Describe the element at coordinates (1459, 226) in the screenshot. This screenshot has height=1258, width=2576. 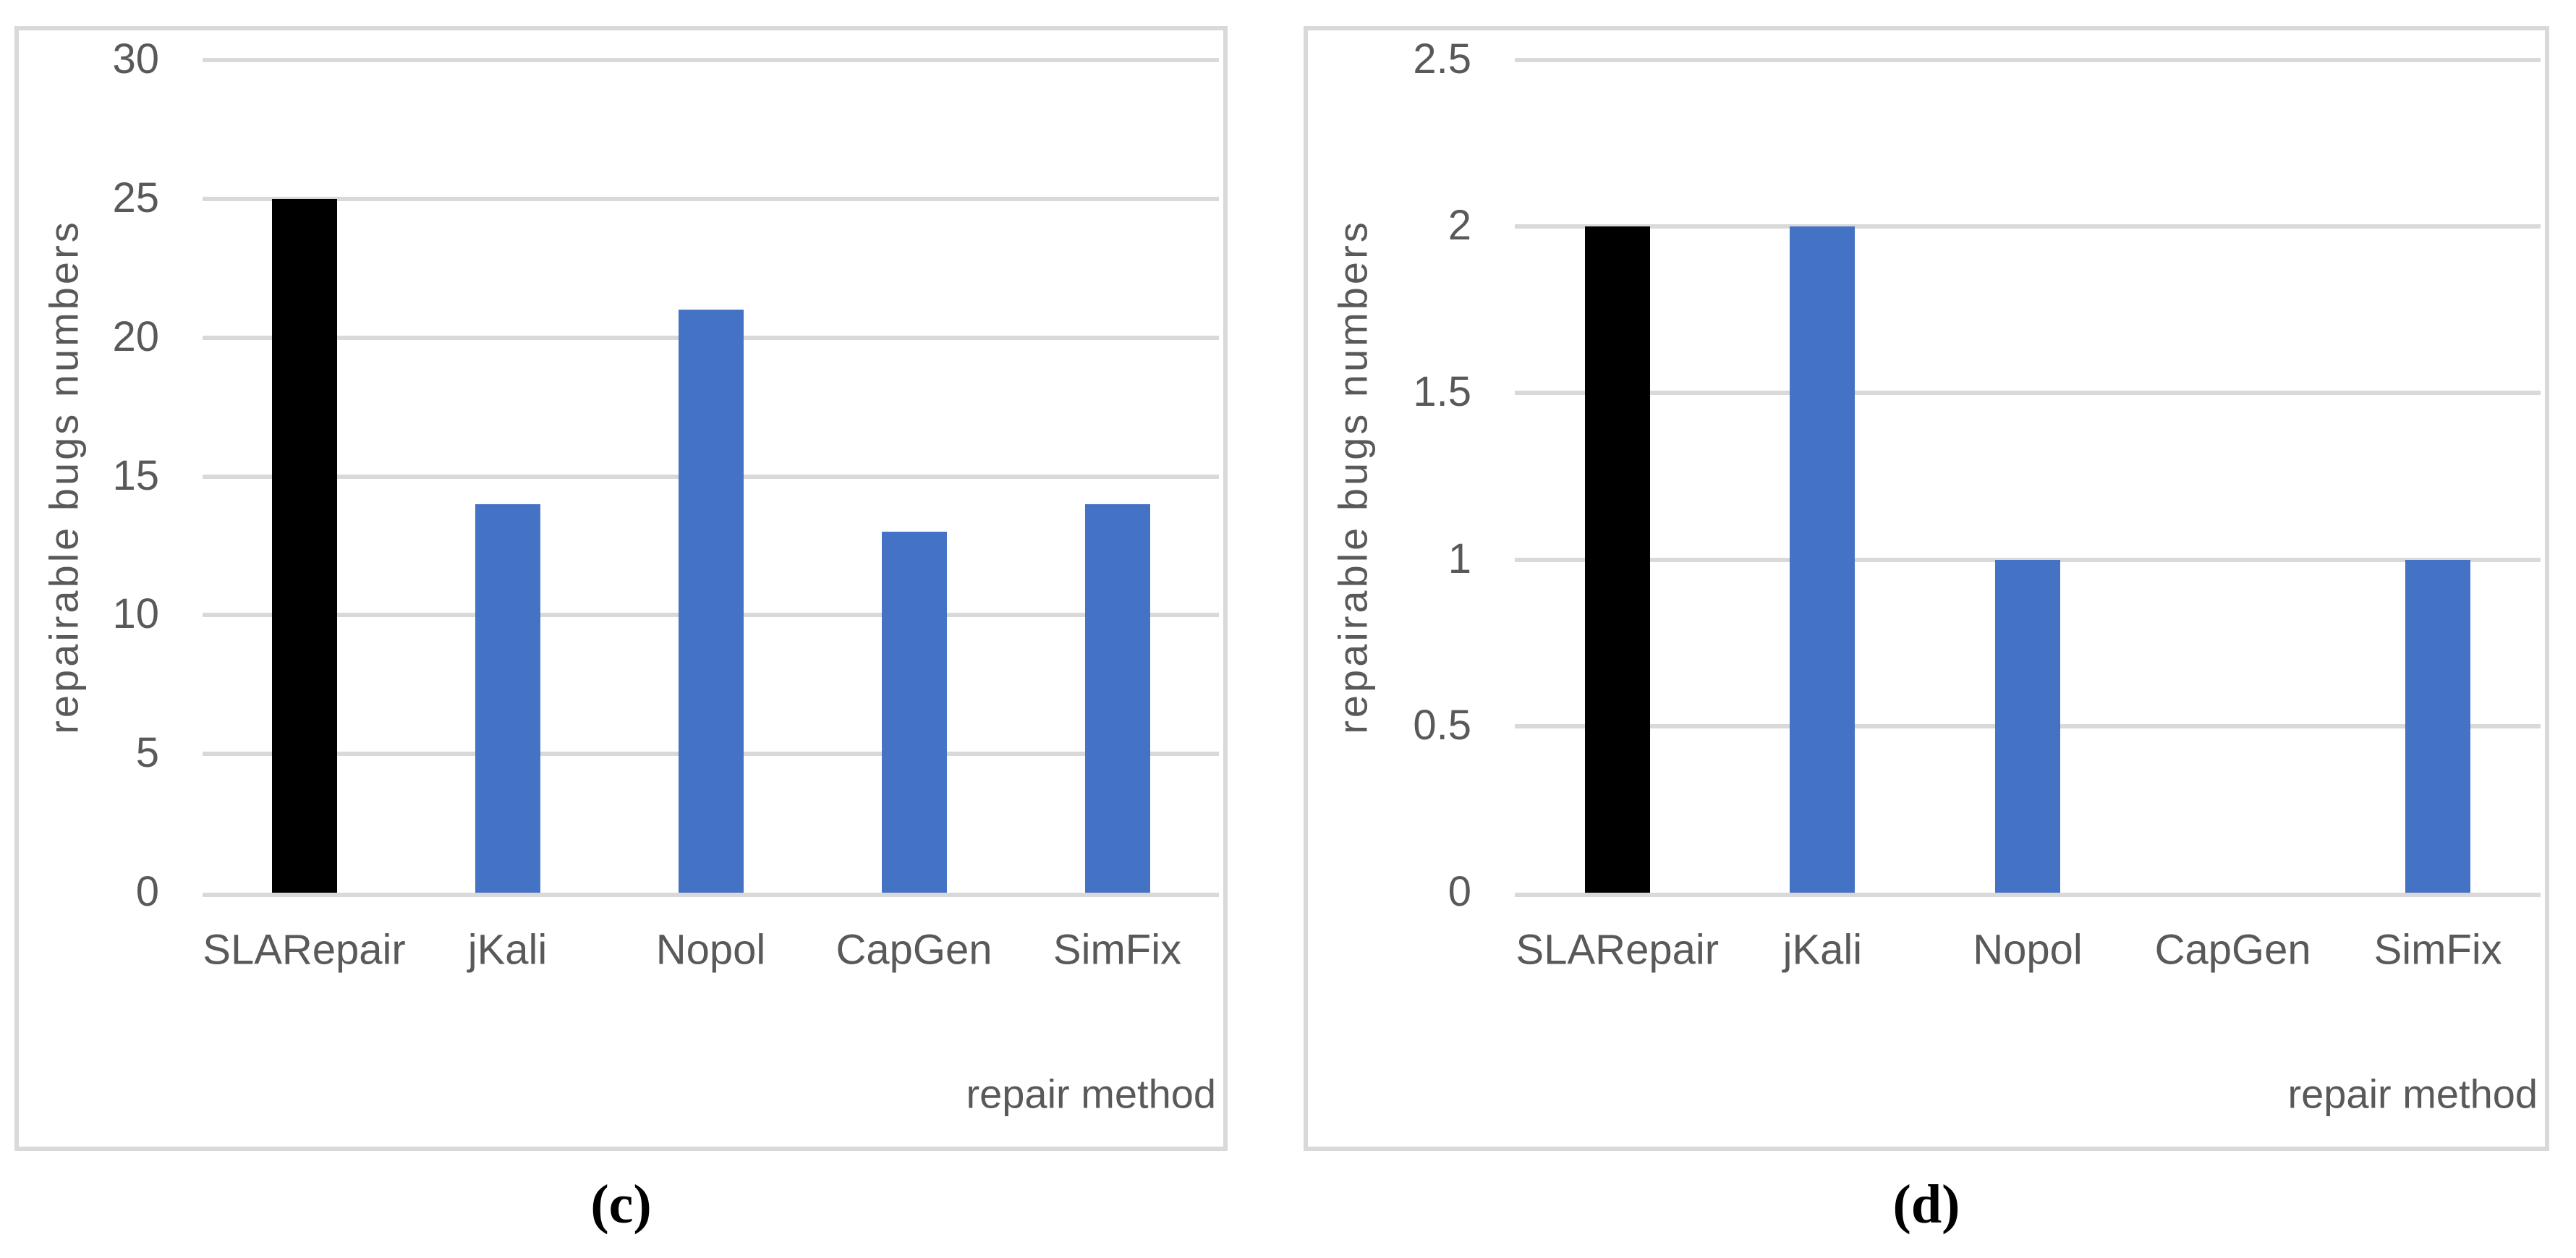
I see `y-tick-label: 2` at that location.